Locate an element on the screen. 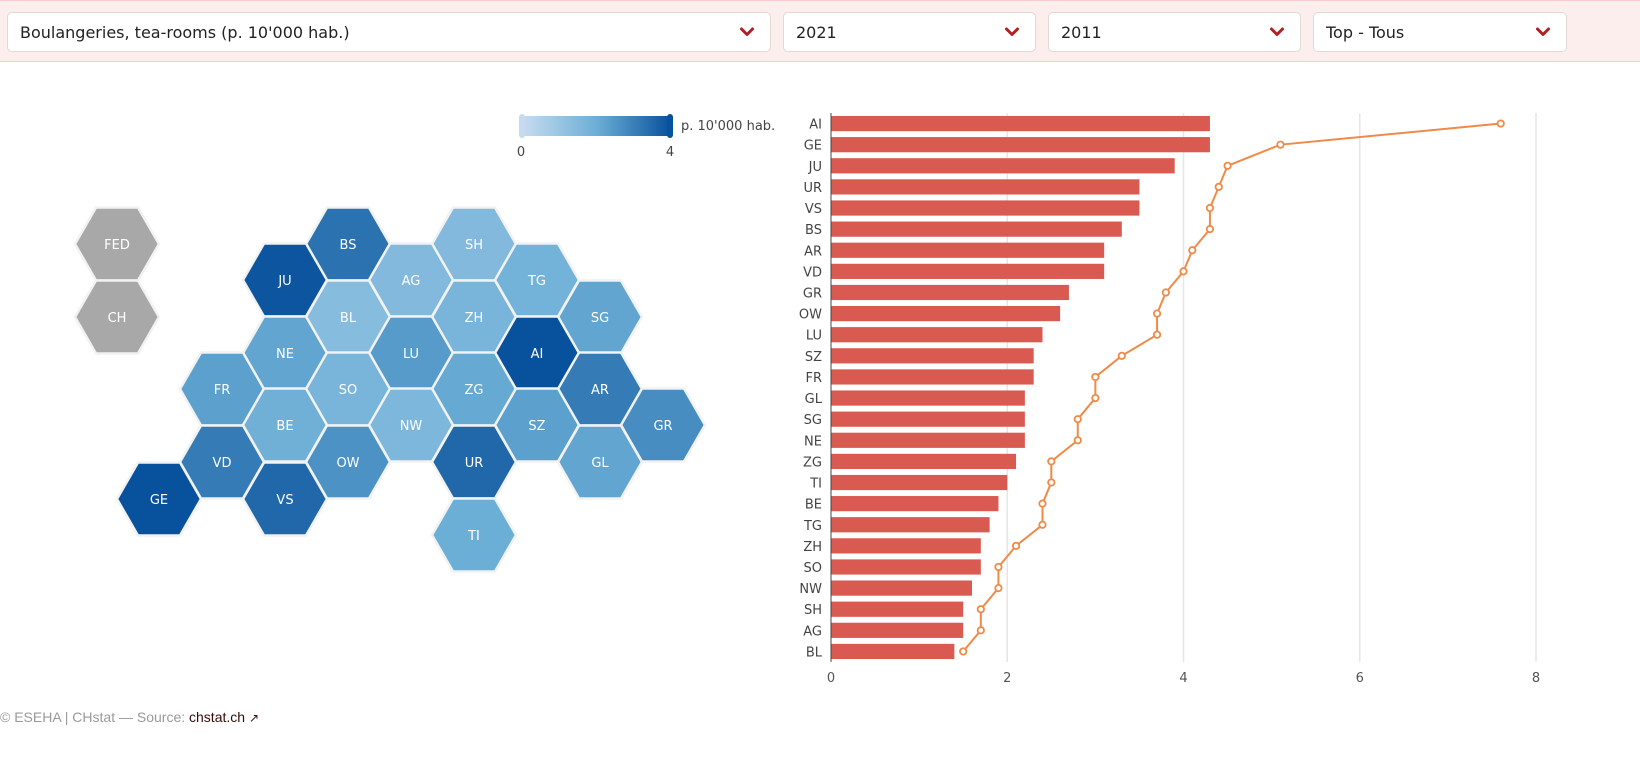 The width and height of the screenshot is (1640, 758). hex-cell-vs: VS is located at coordinates (285, 499).